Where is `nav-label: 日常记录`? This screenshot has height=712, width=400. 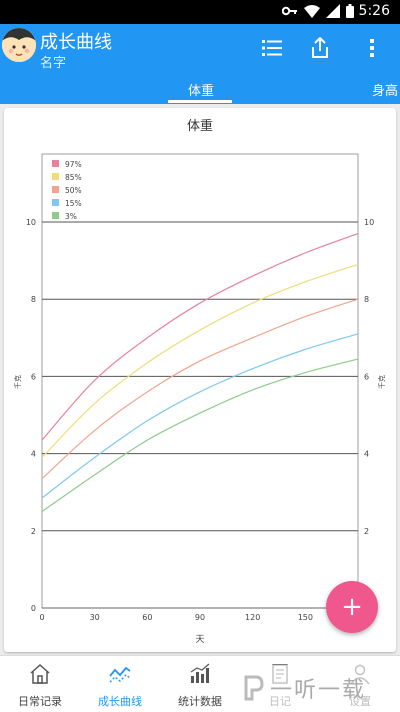
nav-label: 日常记录 is located at coordinates (40, 701).